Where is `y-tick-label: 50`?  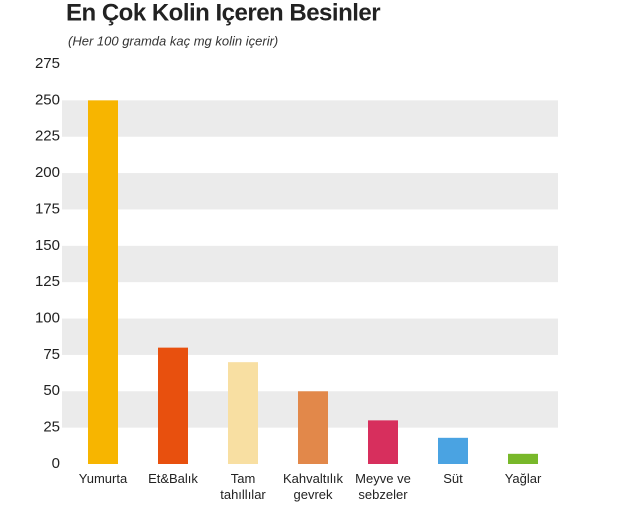 y-tick-label: 50 is located at coordinates (51, 390).